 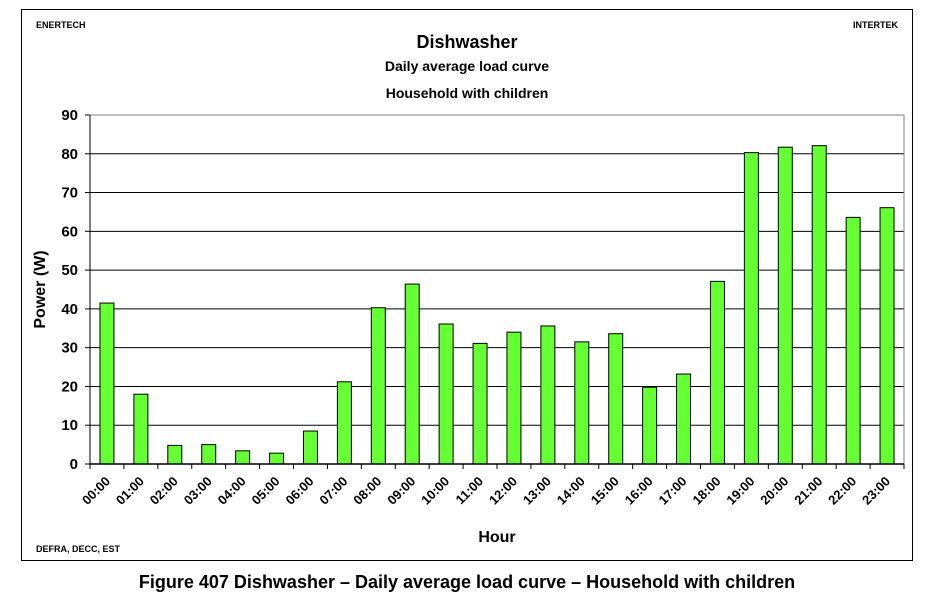 I want to click on x-tick-label: 06:00, so click(x=299, y=491).